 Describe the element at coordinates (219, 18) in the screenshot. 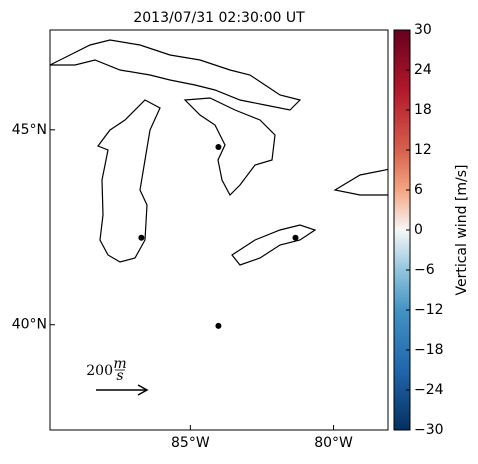

I see `map-title: 2013/07/31 02:30:00 UT` at that location.